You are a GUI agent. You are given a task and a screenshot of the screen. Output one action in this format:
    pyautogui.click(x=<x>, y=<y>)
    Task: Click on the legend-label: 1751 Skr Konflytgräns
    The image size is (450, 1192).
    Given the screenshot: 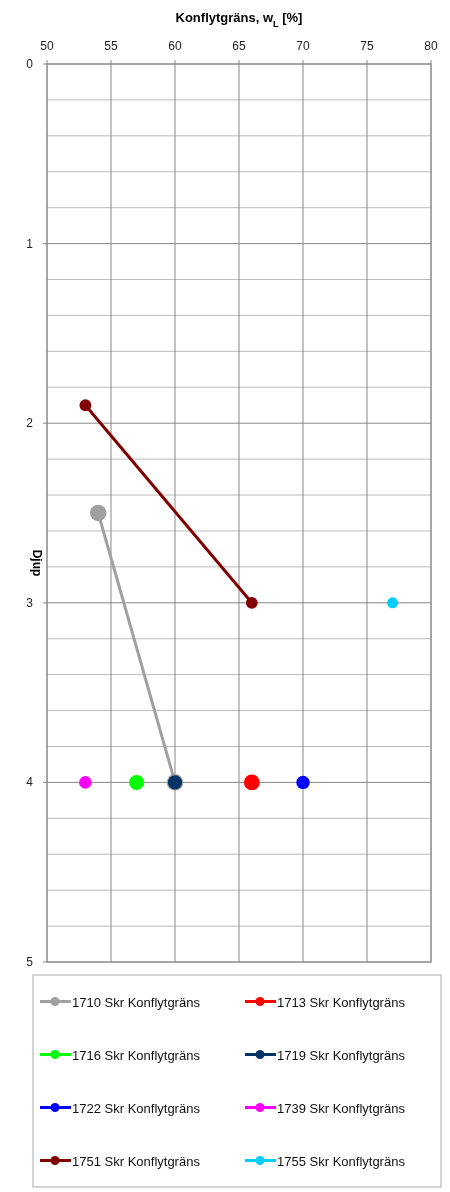 What is the action you would take?
    pyautogui.click(x=136, y=1161)
    